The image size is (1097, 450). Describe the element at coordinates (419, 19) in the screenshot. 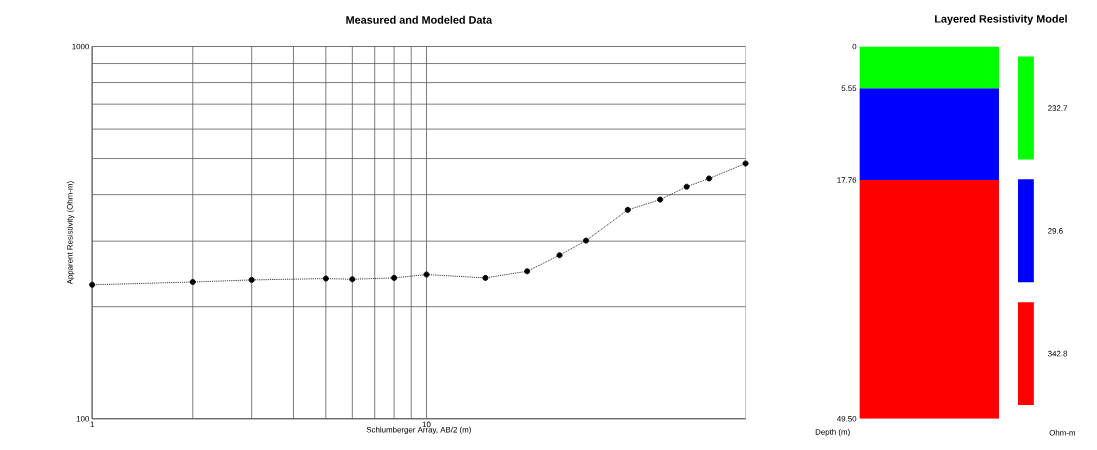

I see `chart-title: Measured and Modeled Data` at that location.